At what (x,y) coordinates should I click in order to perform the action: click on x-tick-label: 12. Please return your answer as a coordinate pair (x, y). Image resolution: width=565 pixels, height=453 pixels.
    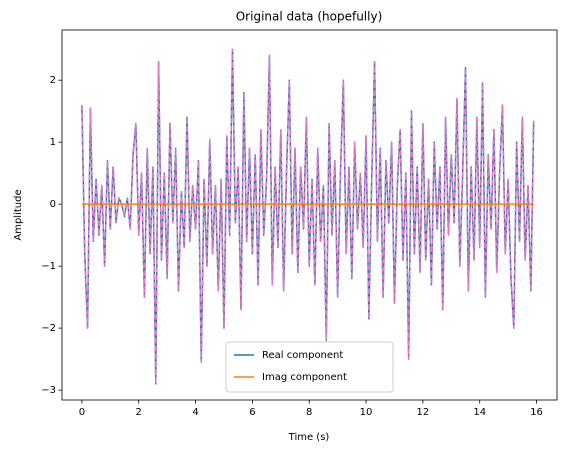
    Looking at the image, I should click on (423, 412).